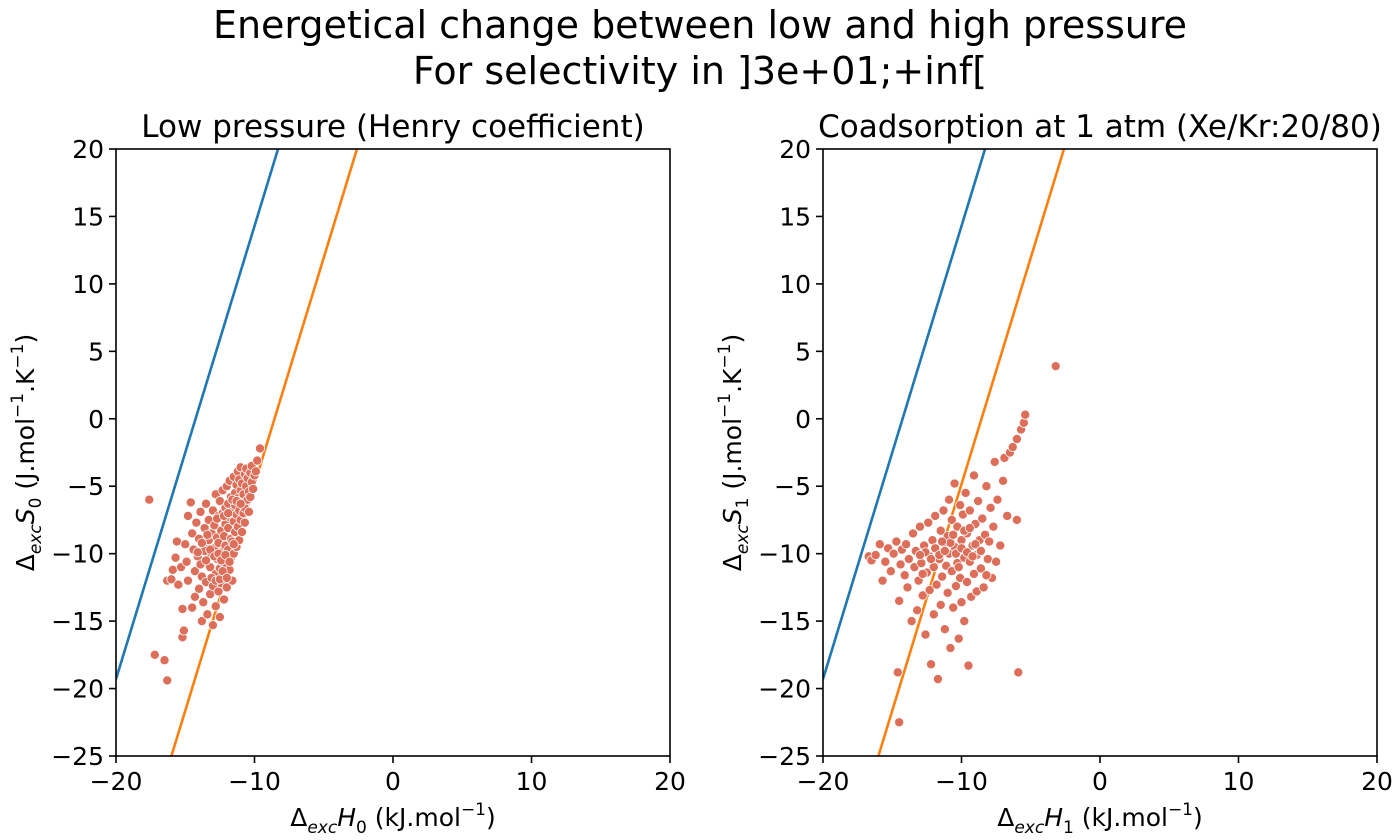  Describe the element at coordinates (734, 453) in the screenshot. I see `y-axis-label: ΔexcS1 (J.mol−1.K−1)` at that location.